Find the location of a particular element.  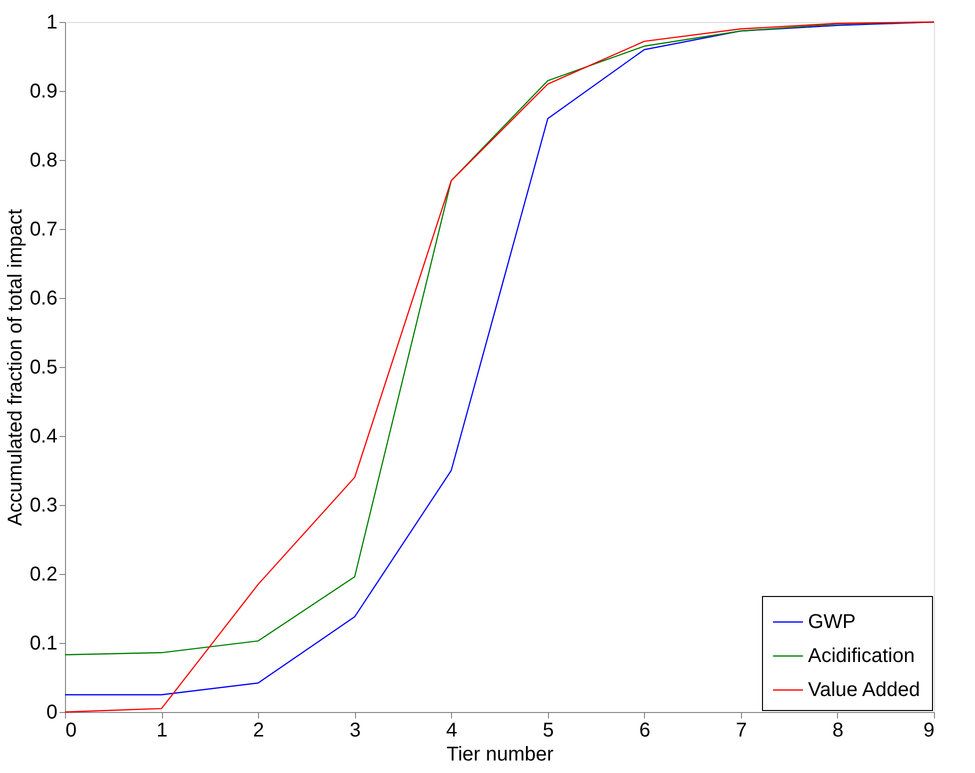

legend-label: GWP is located at coordinates (832, 622).